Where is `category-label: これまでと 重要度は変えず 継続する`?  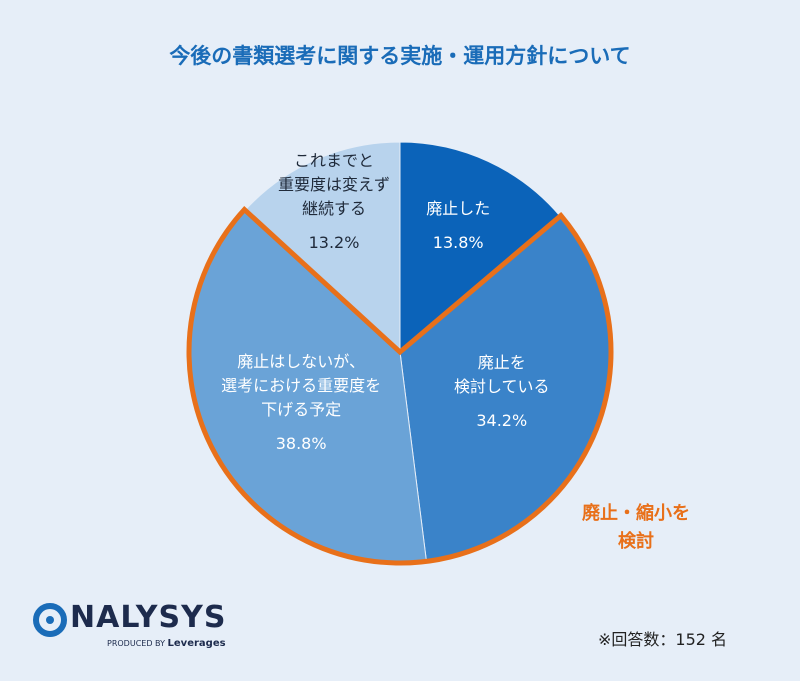
category-label: これまでと 重要度は変えず 継続する is located at coordinates (334, 185).